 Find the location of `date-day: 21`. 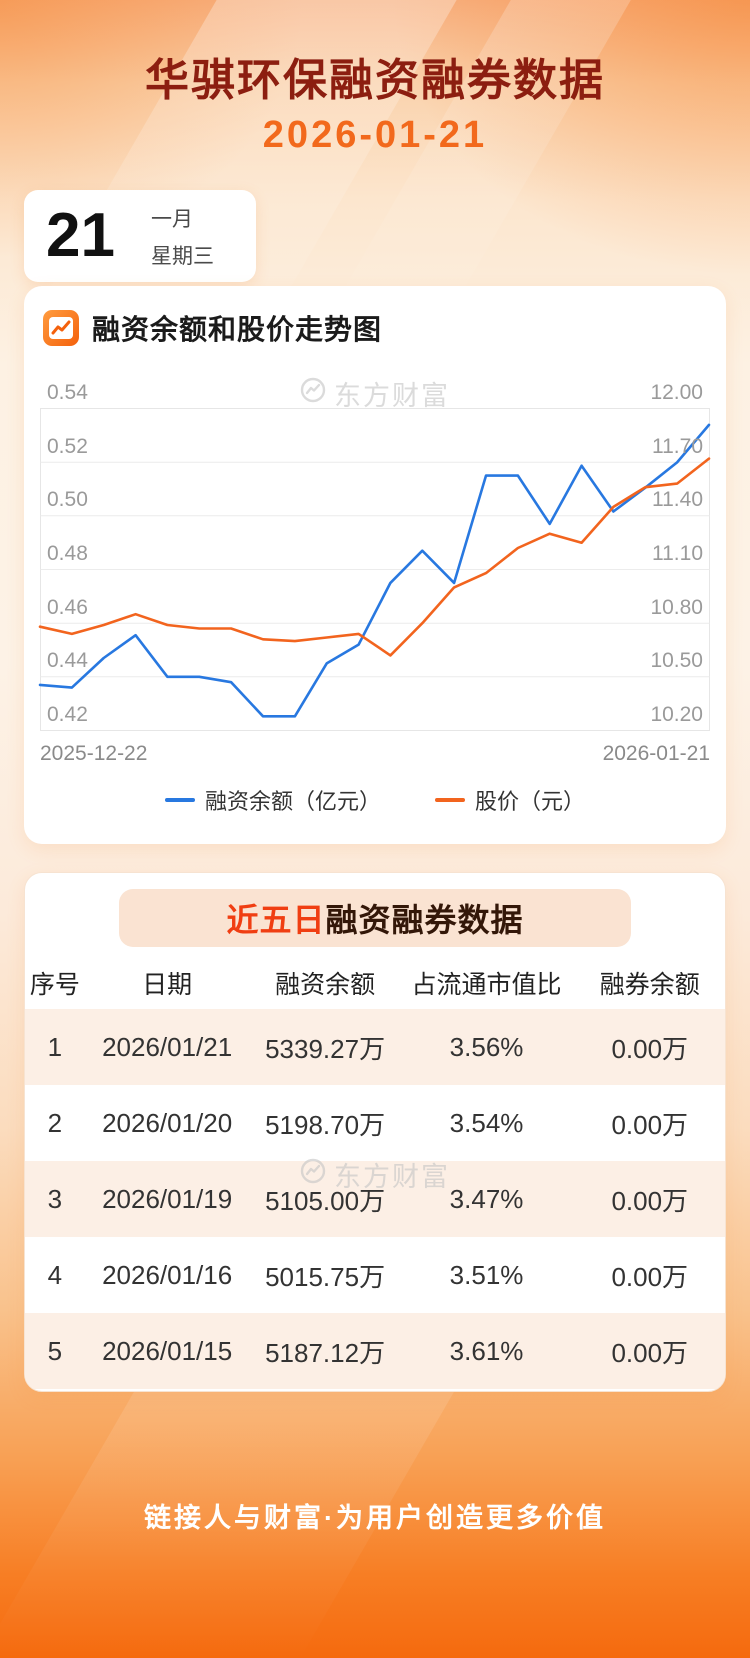

date-day: 21 is located at coordinates (80, 235).